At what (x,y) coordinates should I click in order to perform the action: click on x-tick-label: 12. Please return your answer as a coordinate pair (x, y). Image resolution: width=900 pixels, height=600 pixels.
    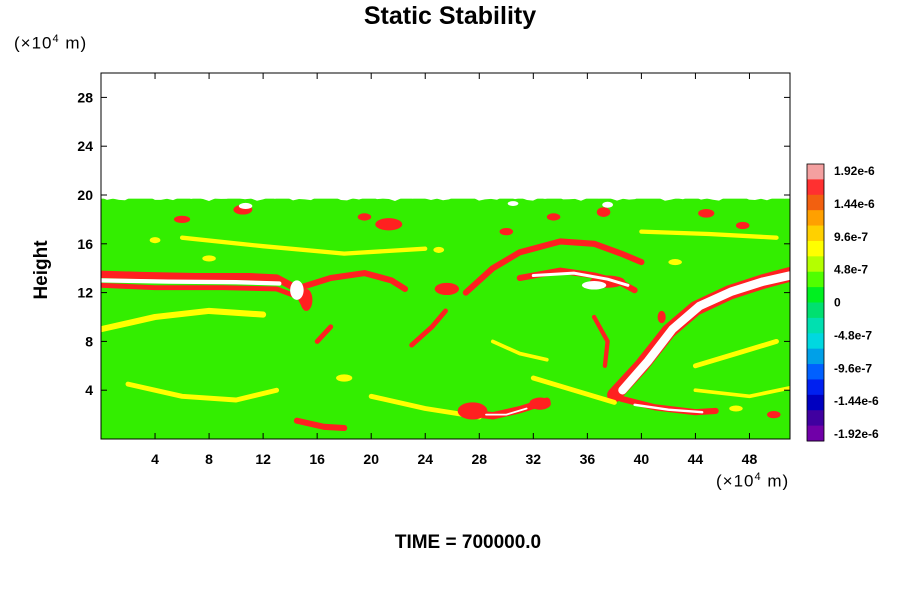
    Looking at the image, I should click on (263, 459).